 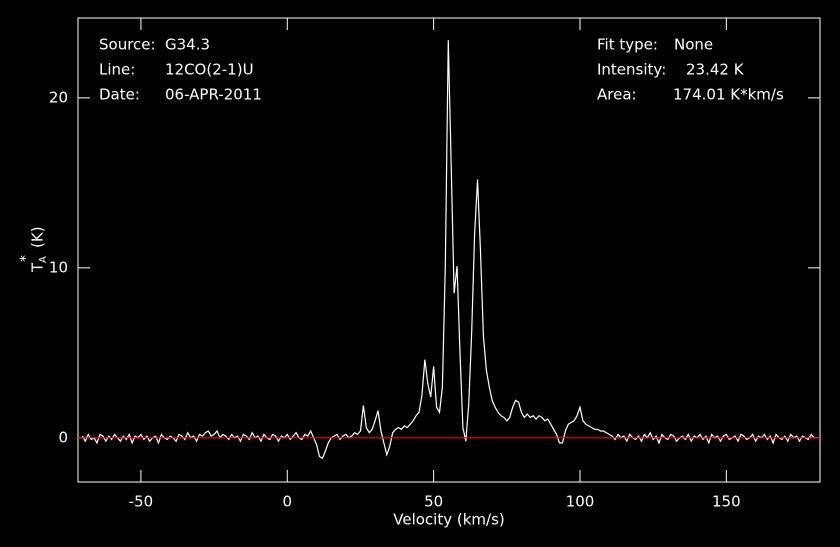 What do you see at coordinates (726, 502) in the screenshot?
I see `x-tick-label: 150` at bounding box center [726, 502].